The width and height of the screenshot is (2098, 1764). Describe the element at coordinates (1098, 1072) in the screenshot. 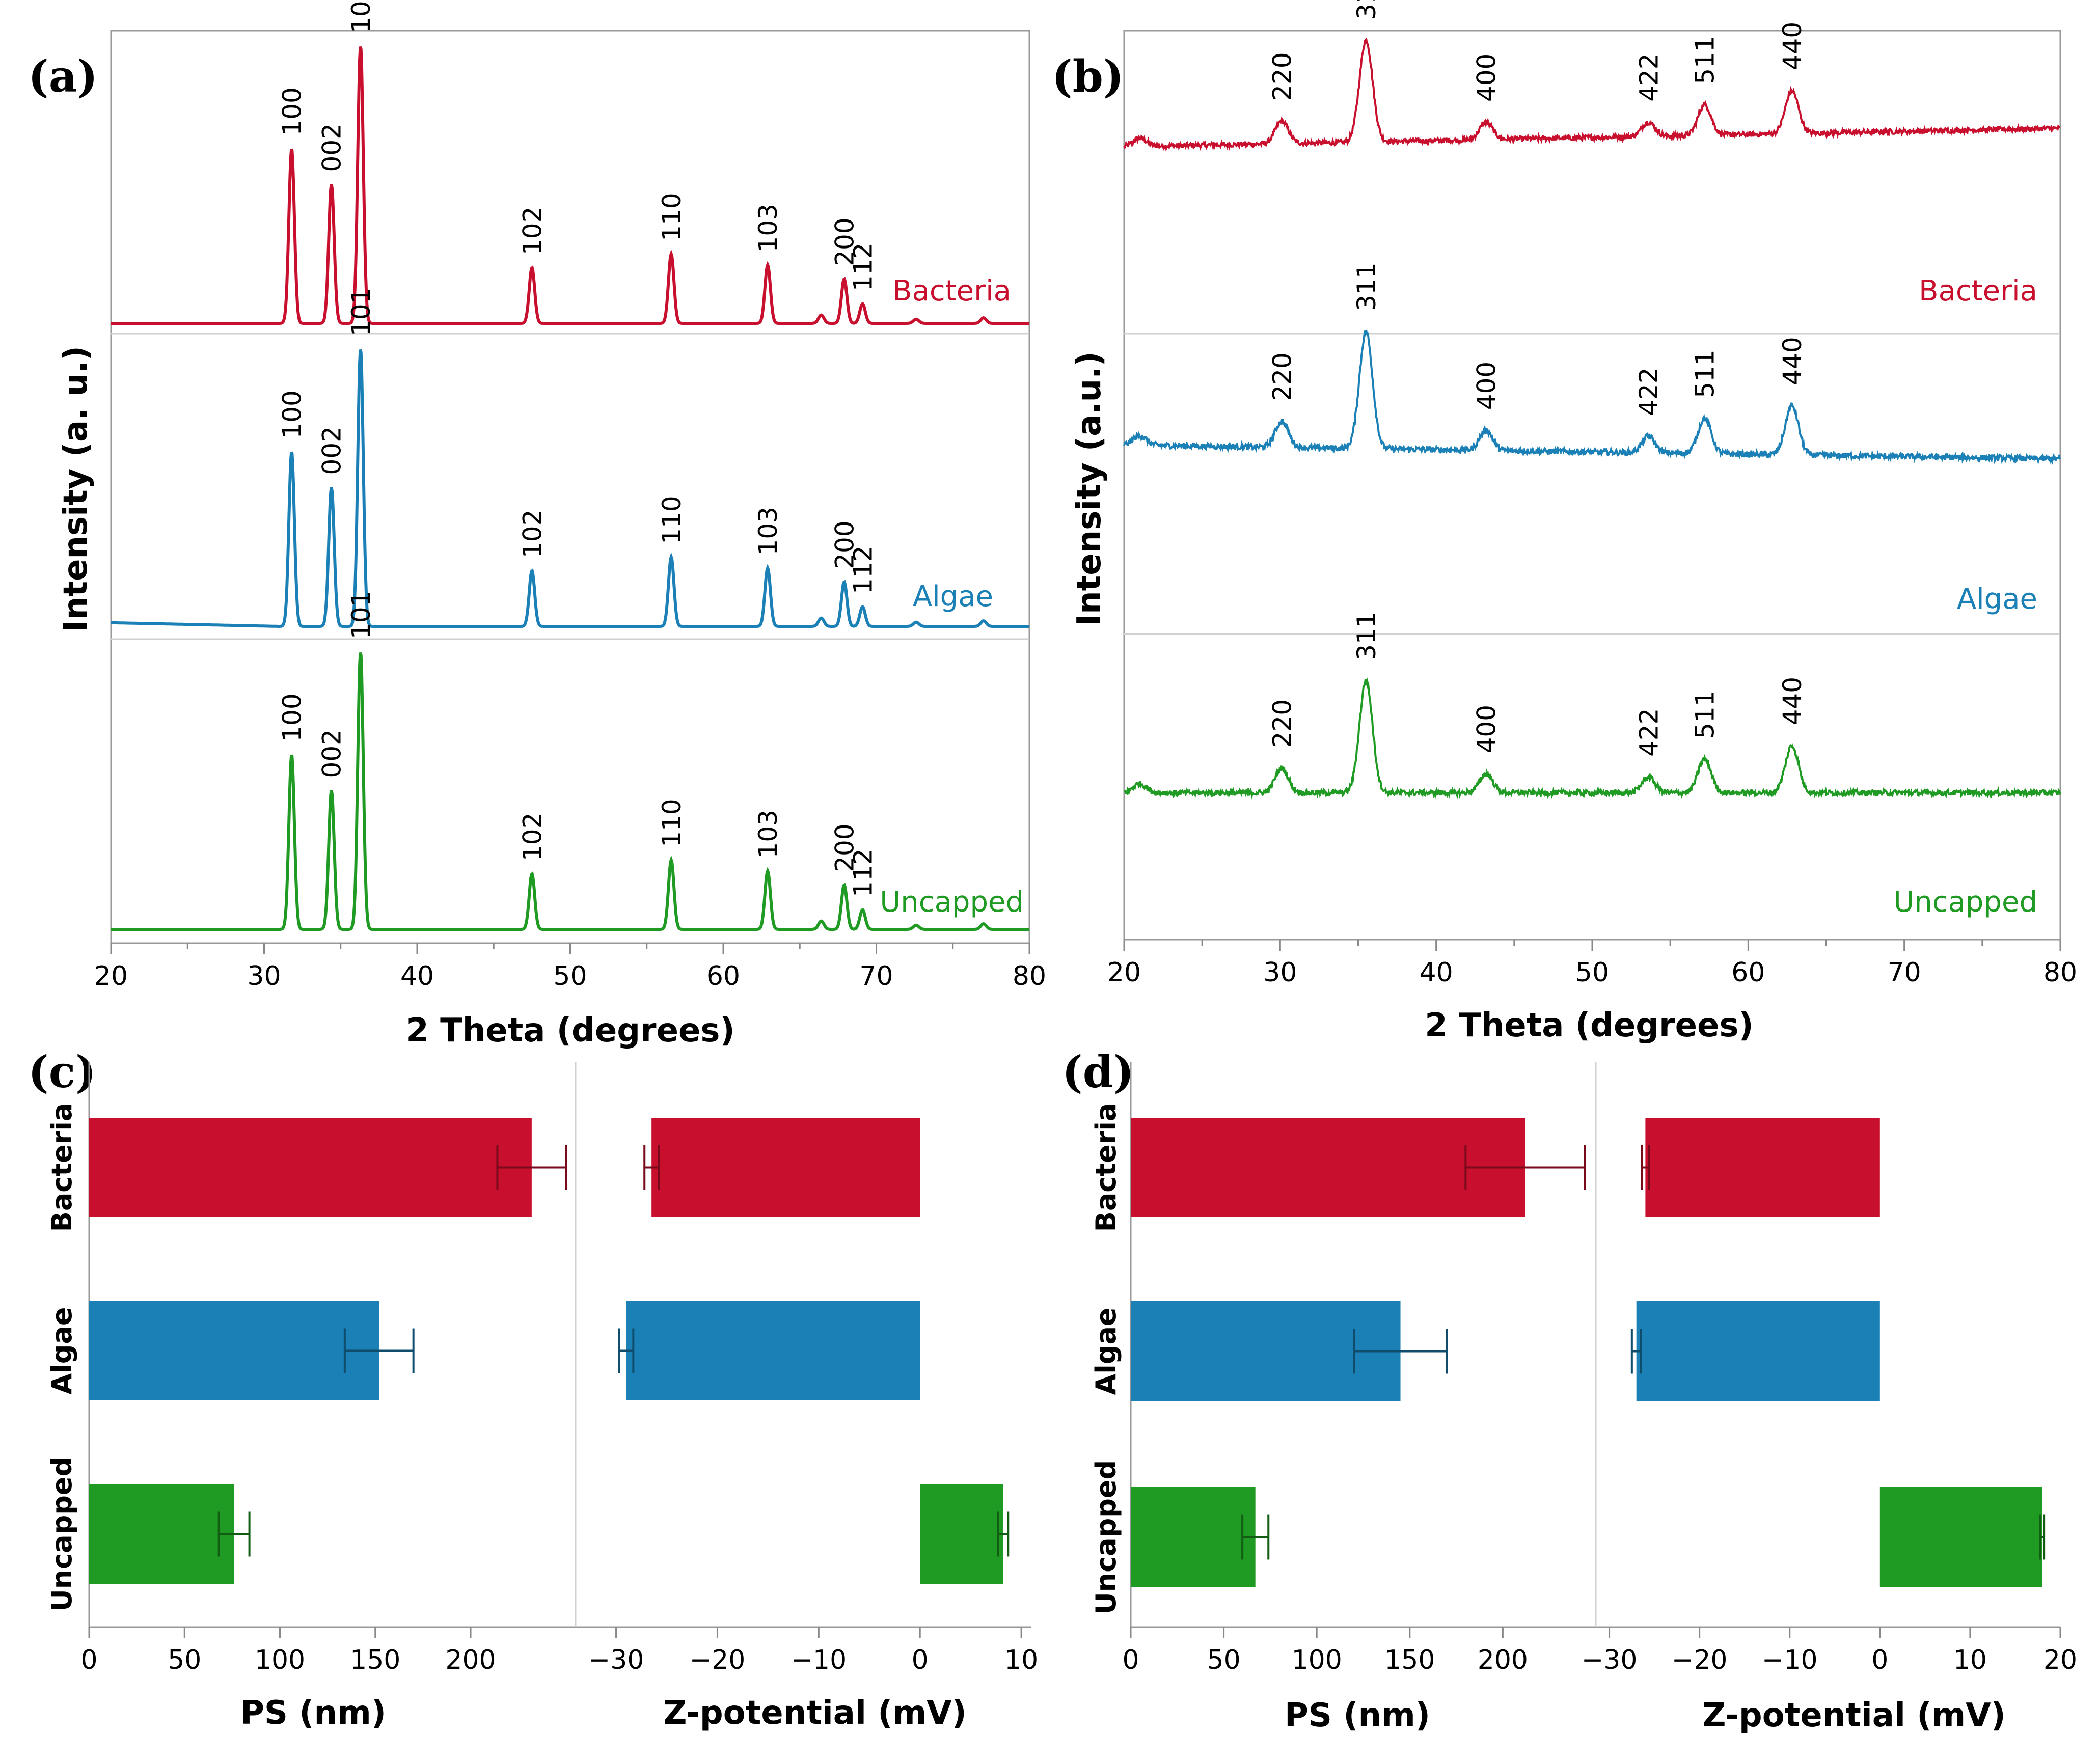

I see `panel-d-label: (d)` at that location.